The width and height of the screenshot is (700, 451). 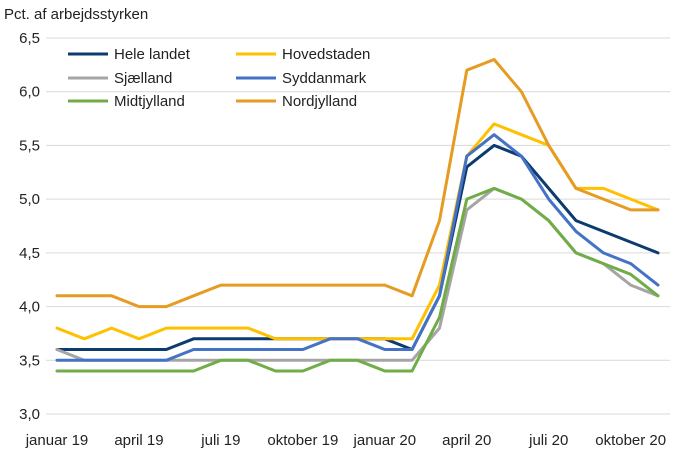 I want to click on x-tick-label: januar 19, so click(x=57, y=440).